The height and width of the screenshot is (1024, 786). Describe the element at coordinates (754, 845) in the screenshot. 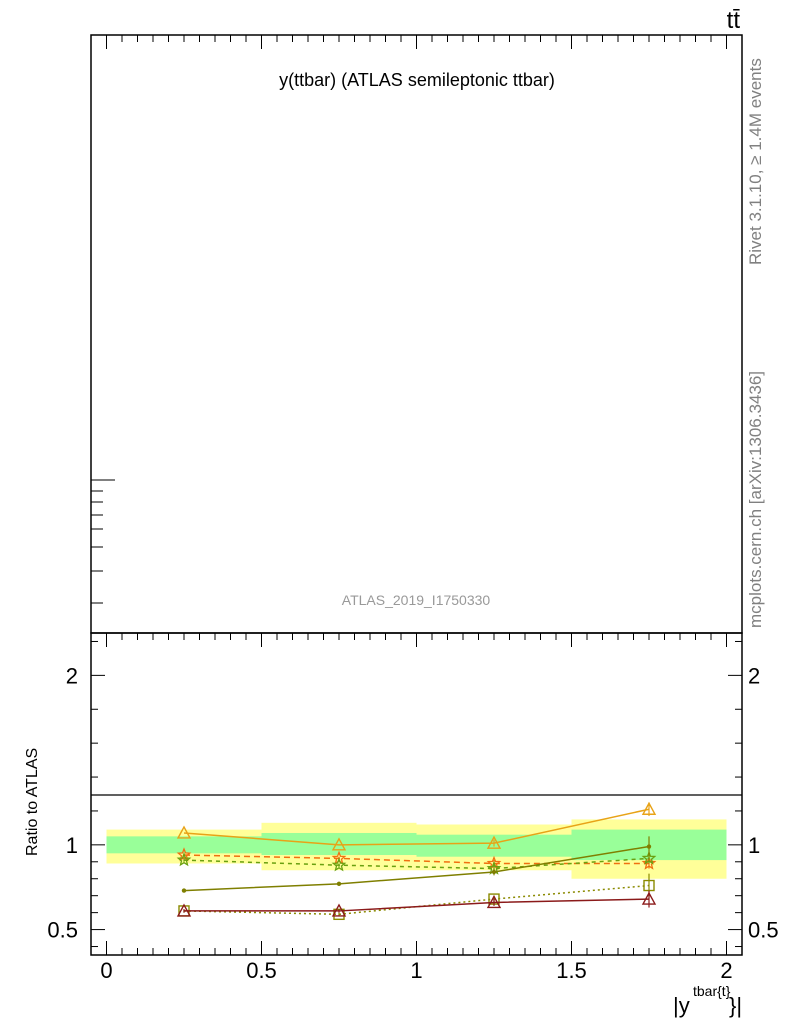

I see `ratio-y-tick-label-right: 1` at that location.